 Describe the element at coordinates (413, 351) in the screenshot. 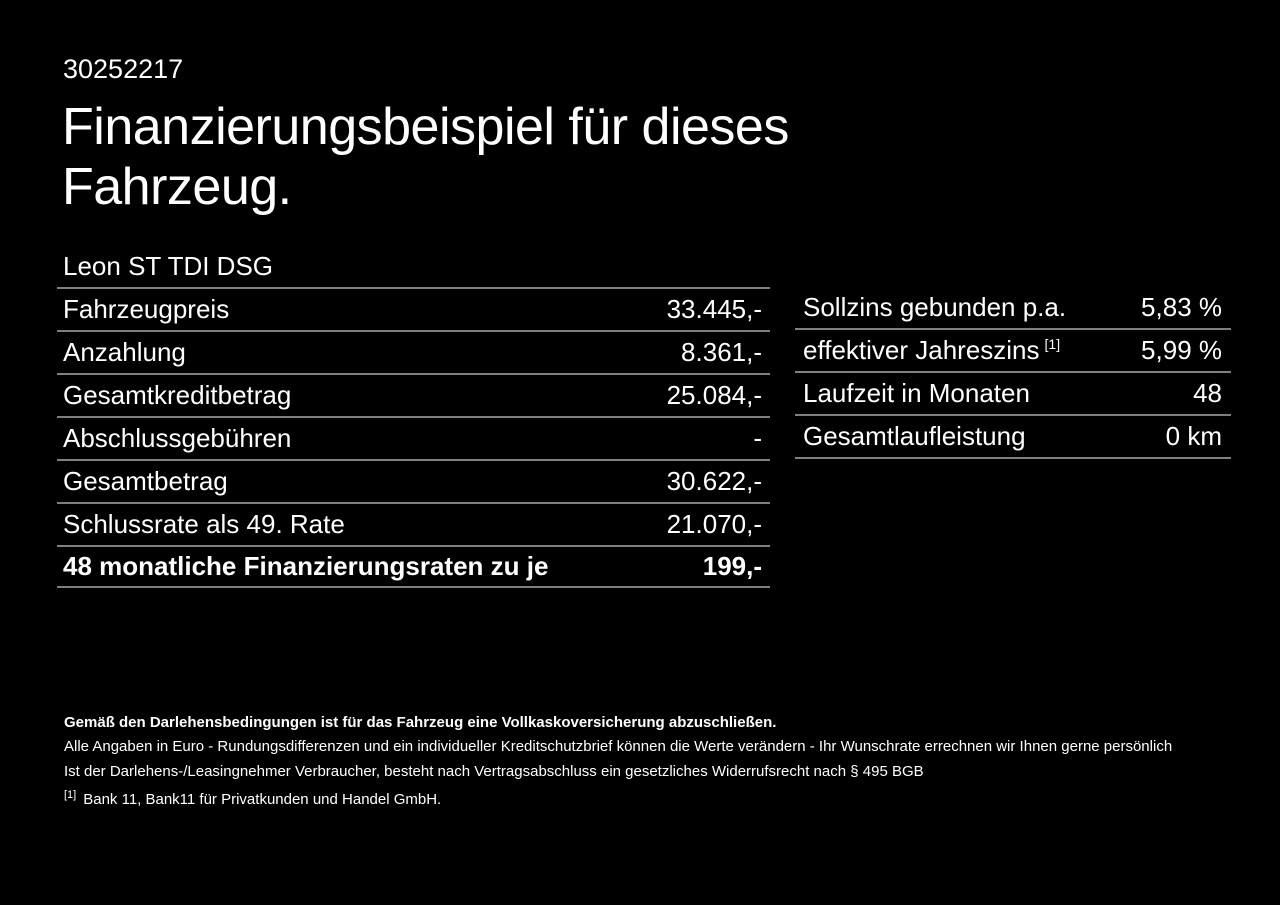

I see `table-row: Anzahlung 8.361,-` at that location.